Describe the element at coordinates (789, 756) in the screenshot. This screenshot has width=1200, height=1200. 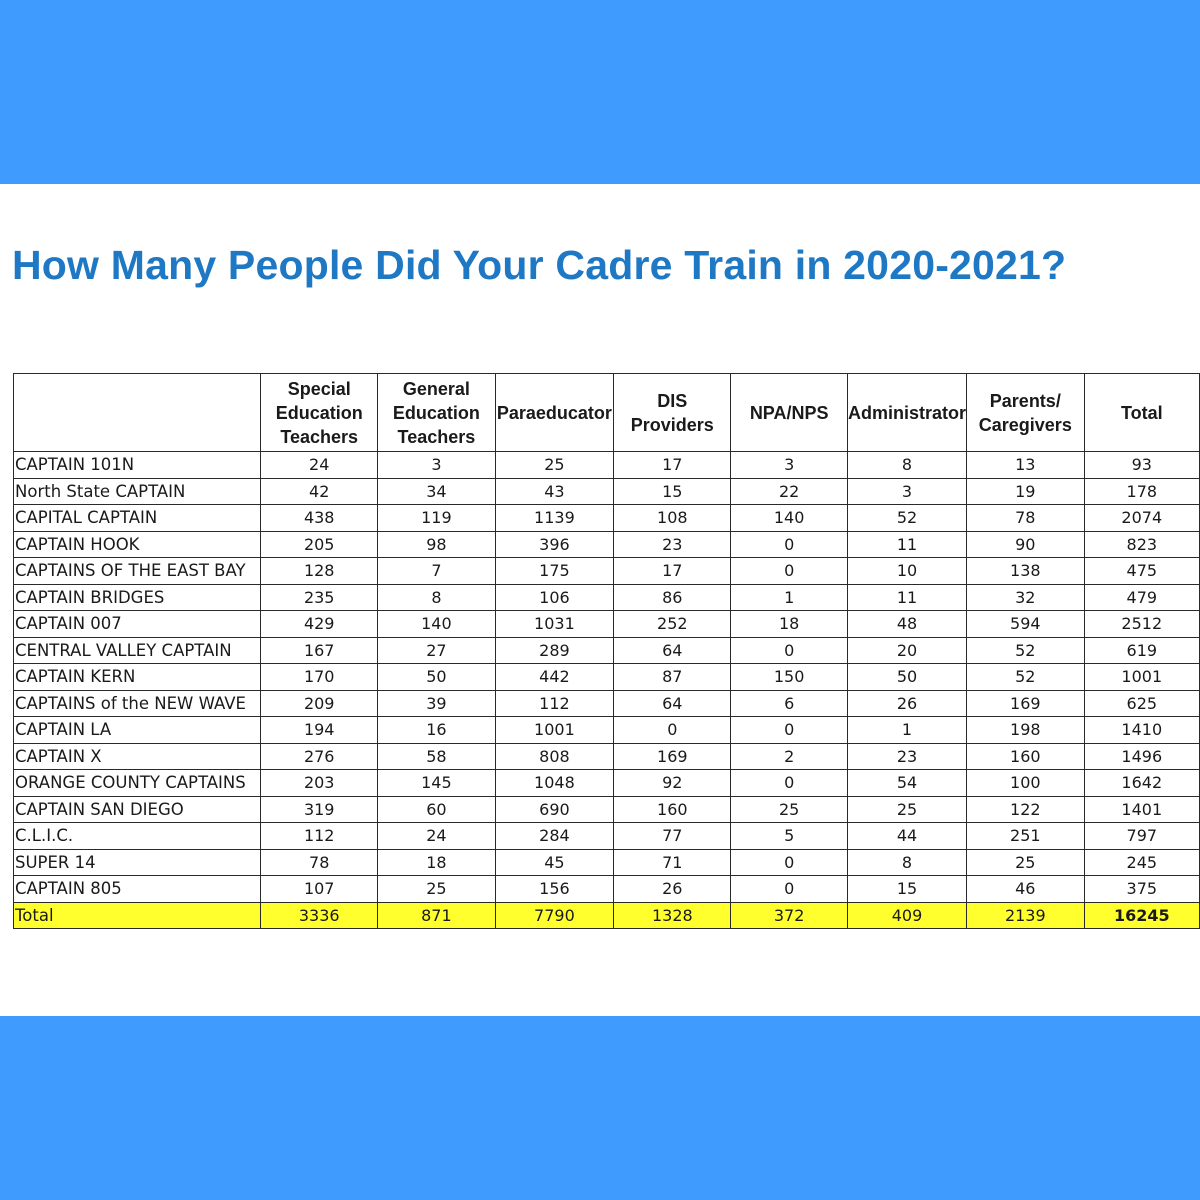
I see `table-cell: 2` at that location.